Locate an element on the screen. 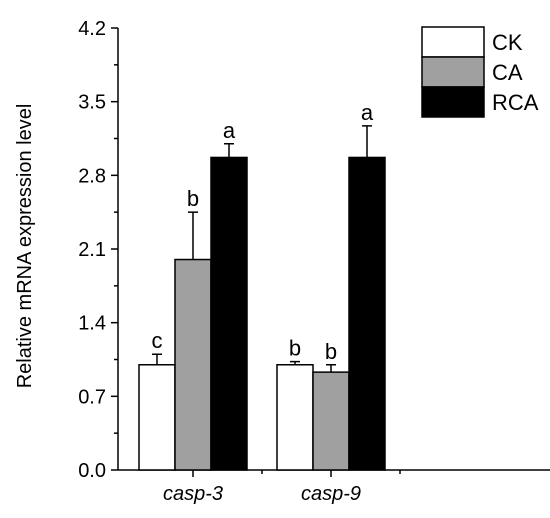 This screenshot has height=518, width=550. legend: CK CA RCA is located at coordinates (480, 72).